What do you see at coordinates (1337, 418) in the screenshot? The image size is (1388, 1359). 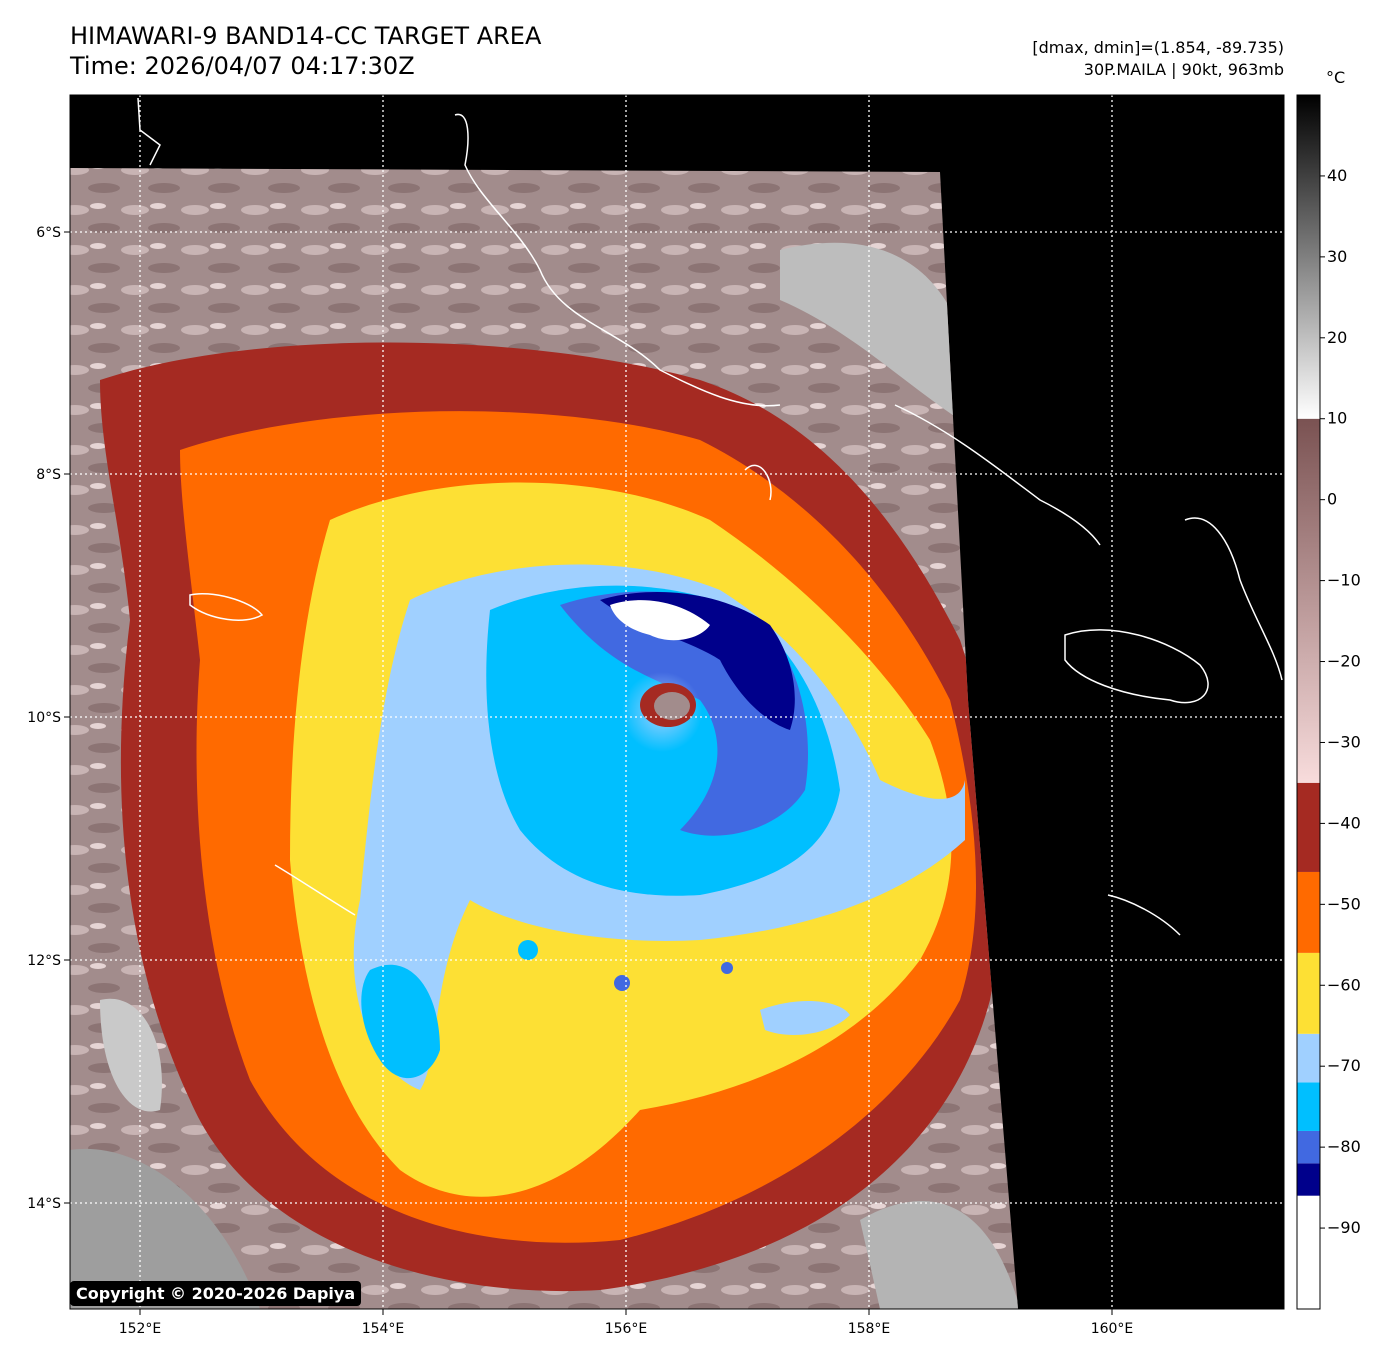 I see `colorbar-tick-label: 10` at bounding box center [1337, 418].